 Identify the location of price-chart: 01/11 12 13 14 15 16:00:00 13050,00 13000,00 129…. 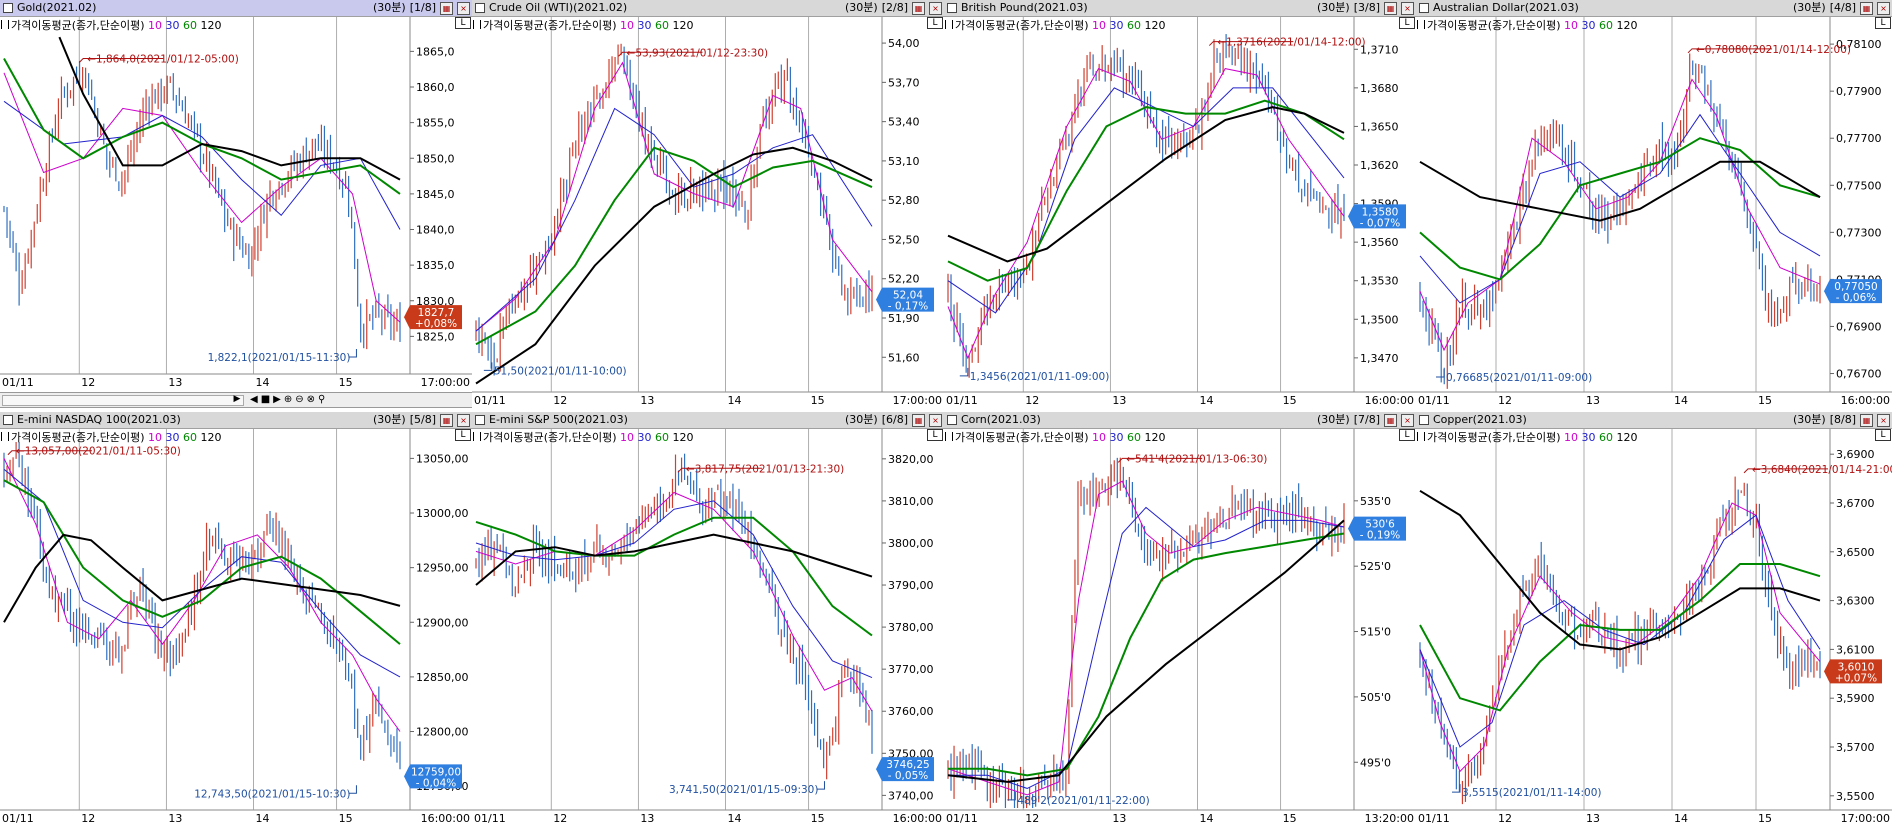
(236, 618).